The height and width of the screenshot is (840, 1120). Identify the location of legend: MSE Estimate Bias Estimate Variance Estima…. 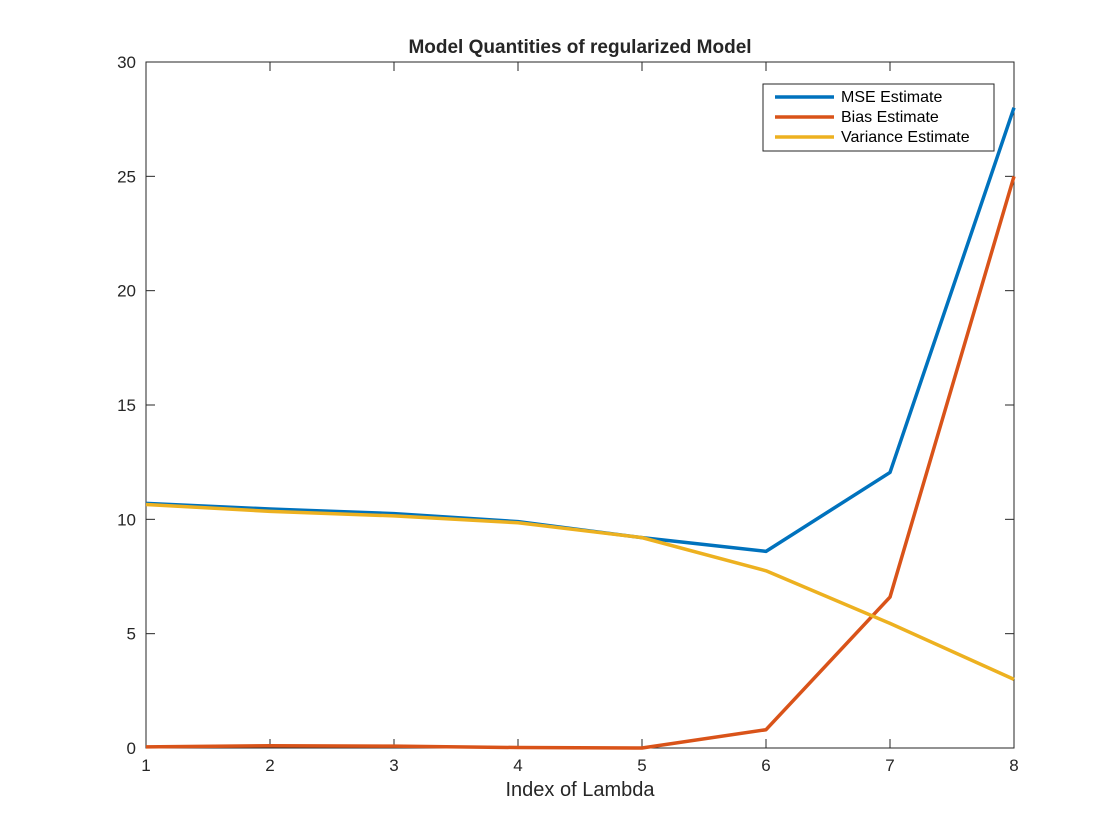
(878, 117).